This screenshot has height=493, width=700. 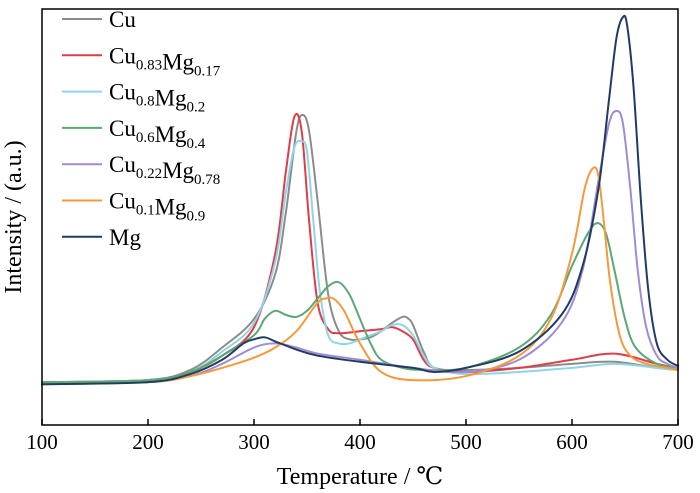 I want to click on x-tick-label: 200, so click(x=148, y=442).